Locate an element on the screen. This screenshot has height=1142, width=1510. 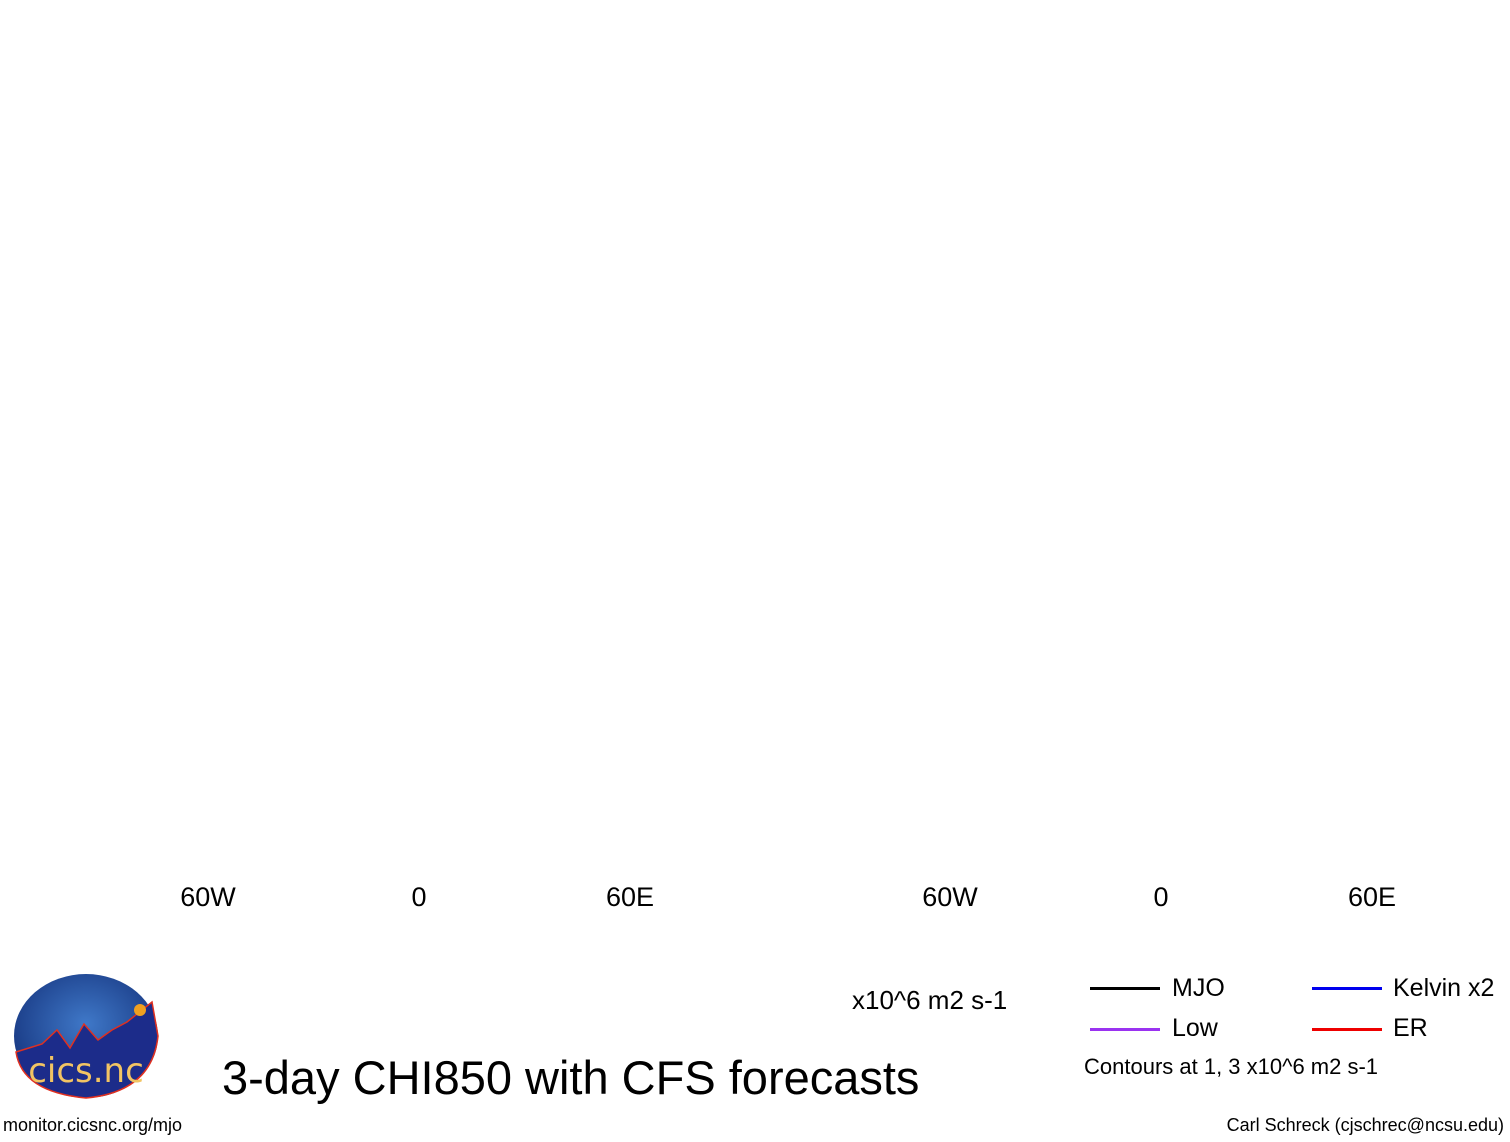
cics-logo: cics.nc is located at coordinates (86, 1036).